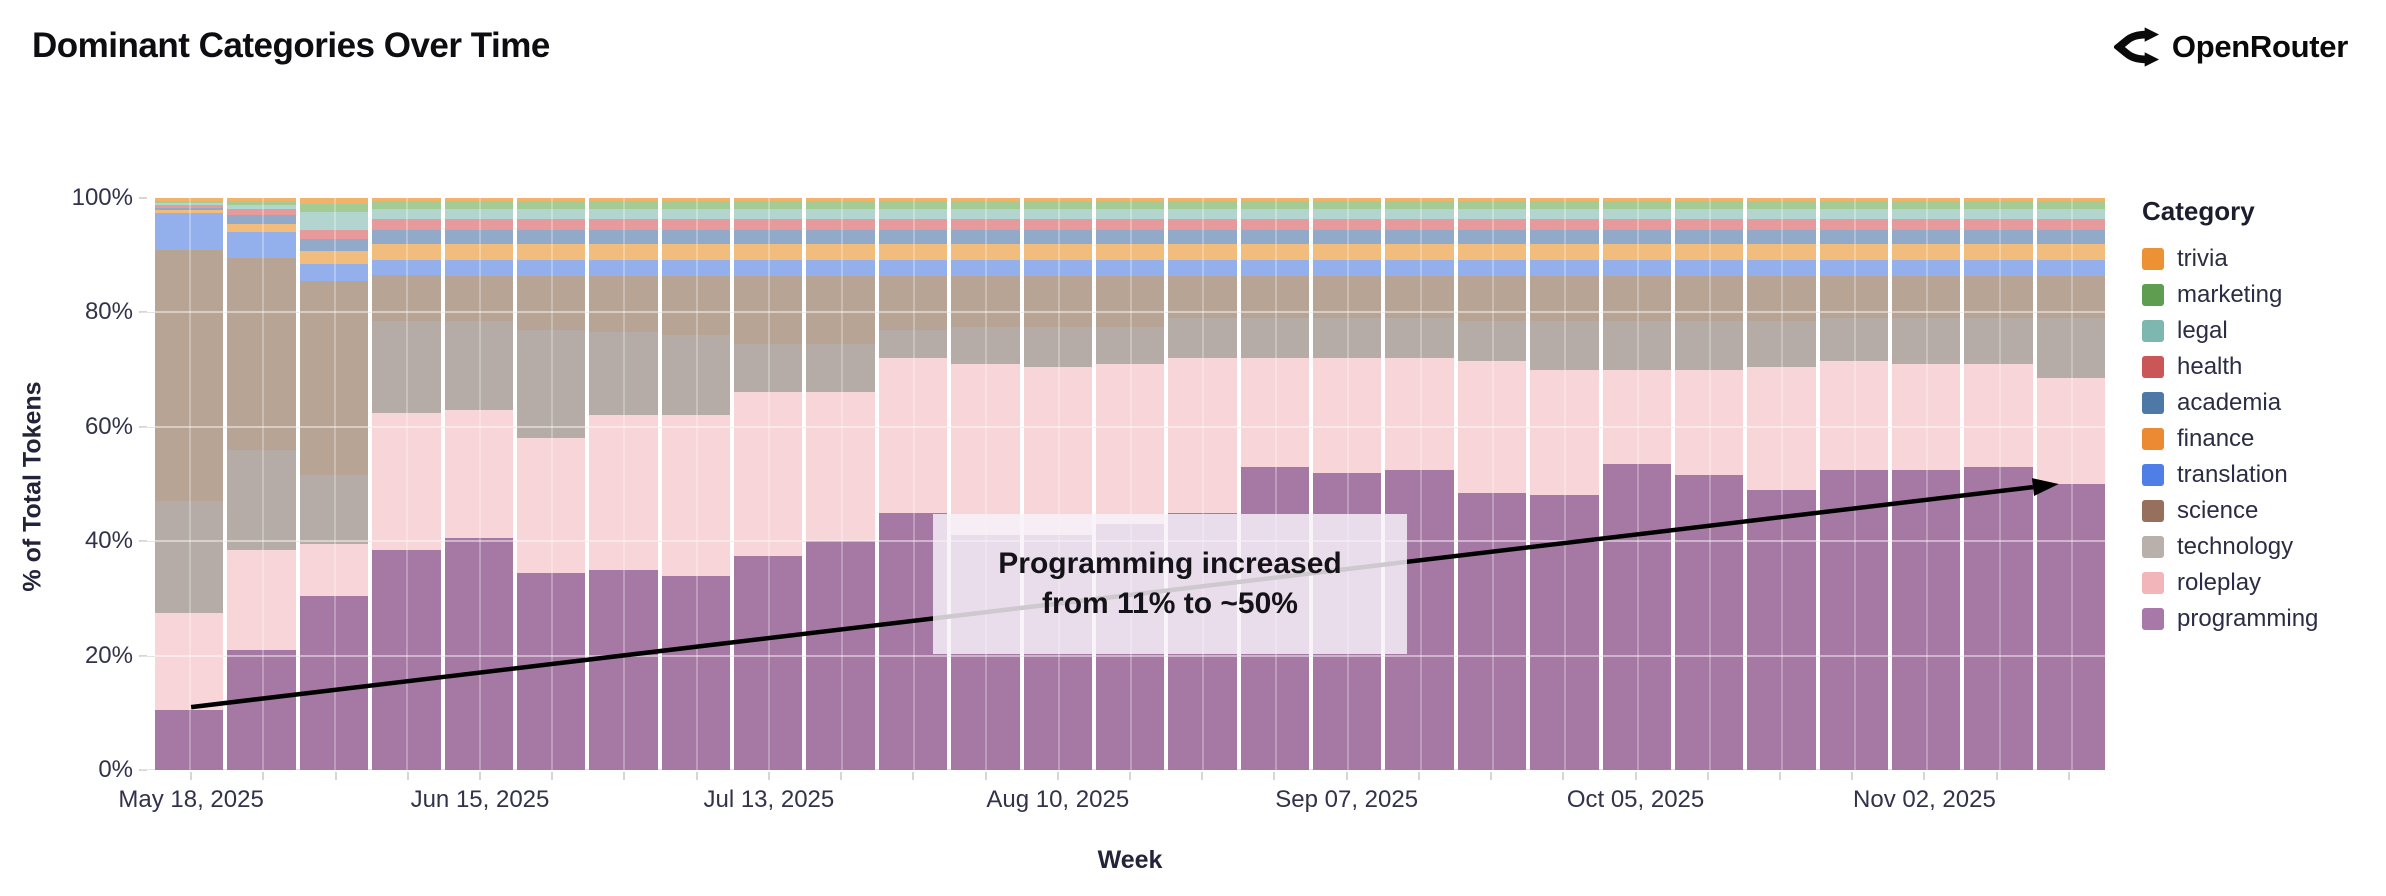 This screenshot has width=2386, height=896. I want to click on bar-week-nov-09-2025, so click(1998, 484).